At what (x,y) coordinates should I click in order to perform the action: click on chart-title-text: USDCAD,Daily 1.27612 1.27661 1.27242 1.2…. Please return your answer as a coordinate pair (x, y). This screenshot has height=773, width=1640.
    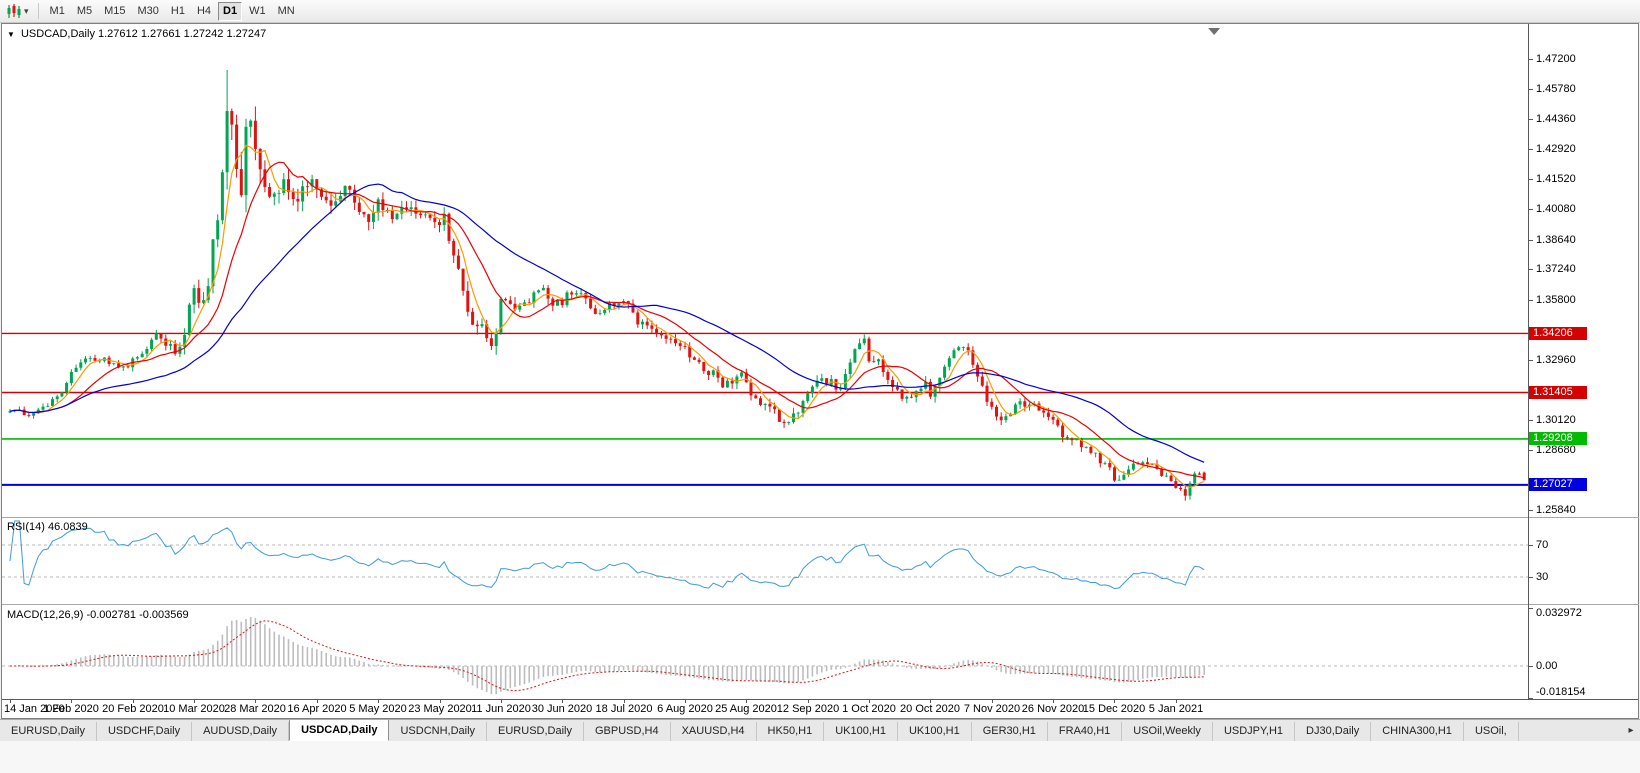
    Looking at the image, I should click on (143, 34).